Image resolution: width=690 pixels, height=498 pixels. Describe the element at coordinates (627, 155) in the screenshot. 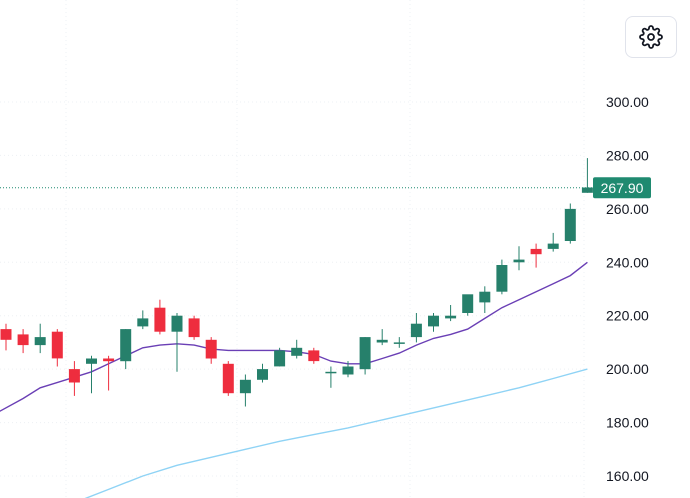

I see `y-tick-label: 280.00` at that location.